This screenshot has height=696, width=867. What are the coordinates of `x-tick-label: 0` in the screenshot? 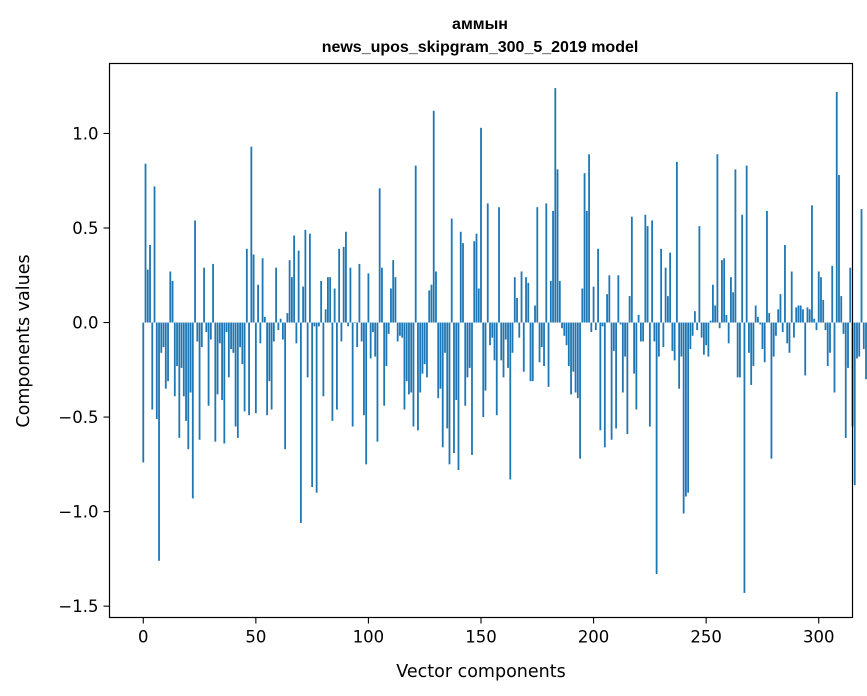 It's located at (143, 637).